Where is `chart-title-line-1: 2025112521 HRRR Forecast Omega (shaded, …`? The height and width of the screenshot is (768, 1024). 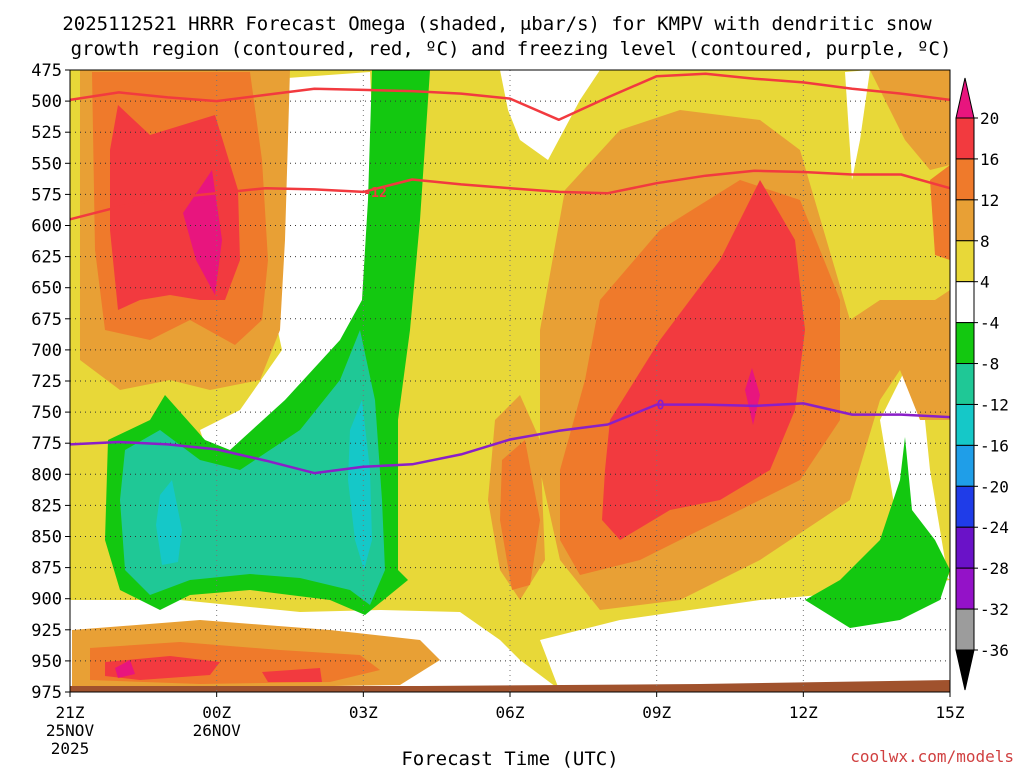
chart-title-line-1: 2025112521 HRRR Forecast Omega (shaded, … is located at coordinates (497, 24).